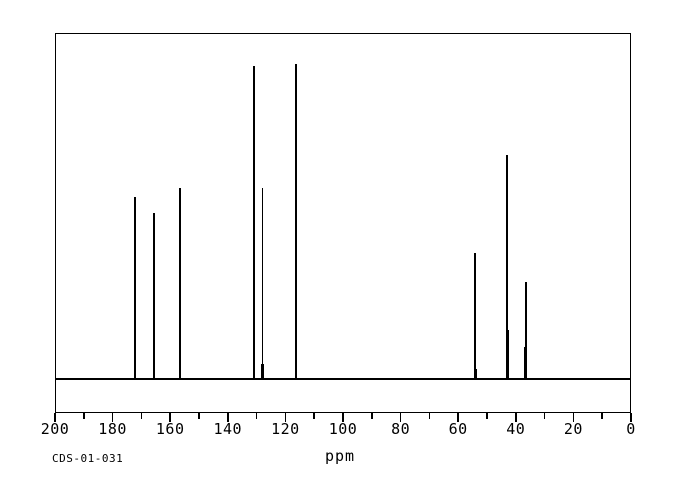 This screenshot has width=680, height=500. What do you see at coordinates (228, 429) in the screenshot?
I see `axis-tick-label: 140` at bounding box center [228, 429].